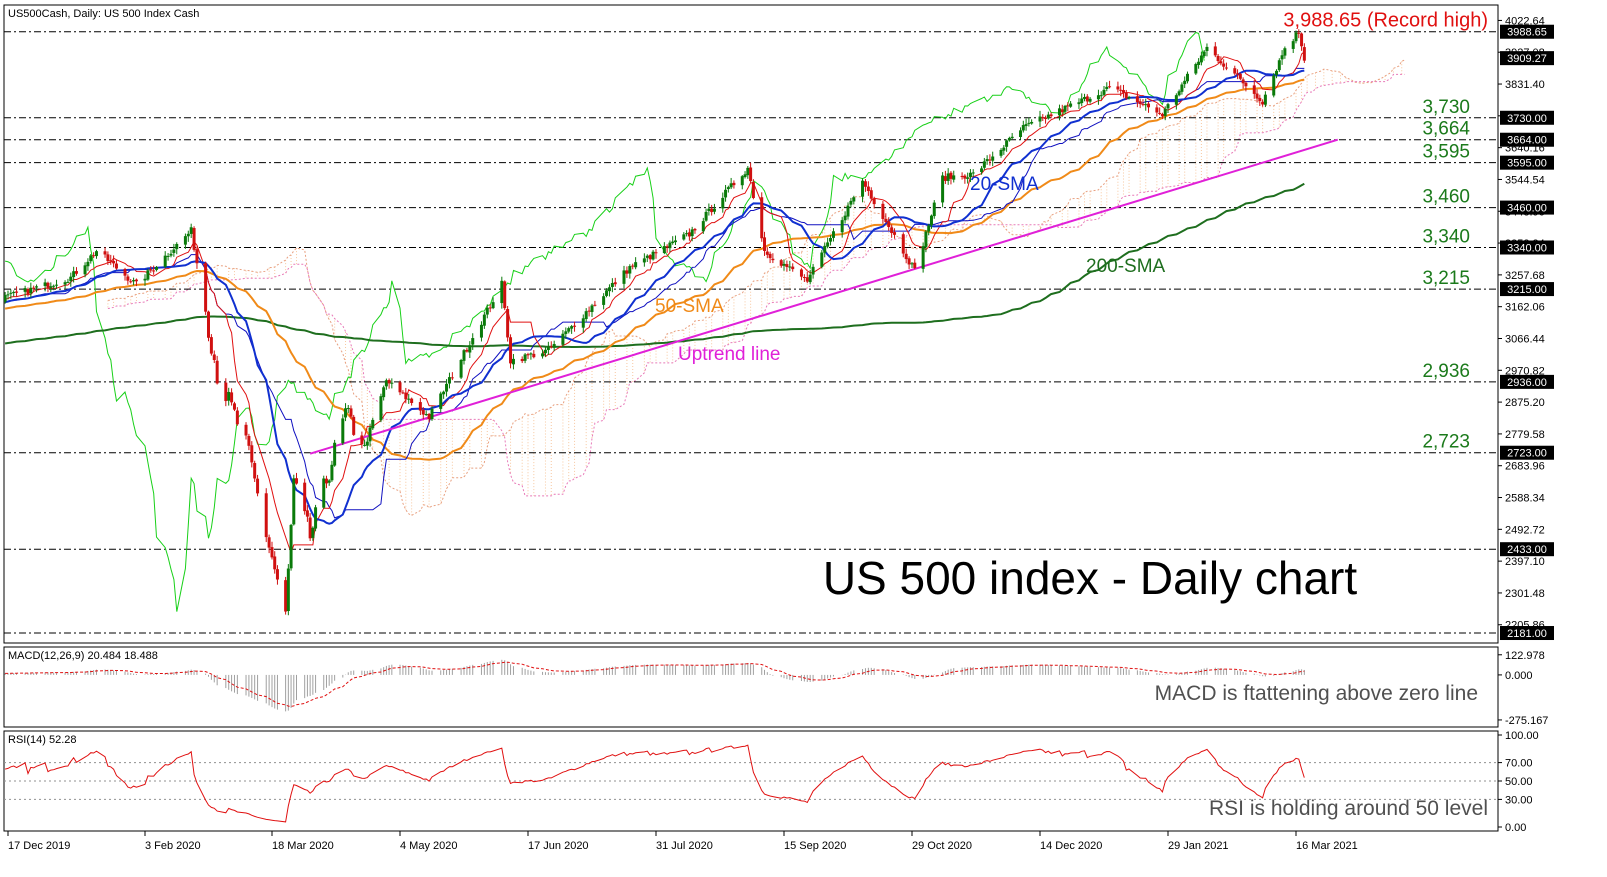 This screenshot has height=877, width=1607. Describe the element at coordinates (942, 846) in the screenshot. I see `x-axis-tick-label: 29 Oct 2020` at that location.